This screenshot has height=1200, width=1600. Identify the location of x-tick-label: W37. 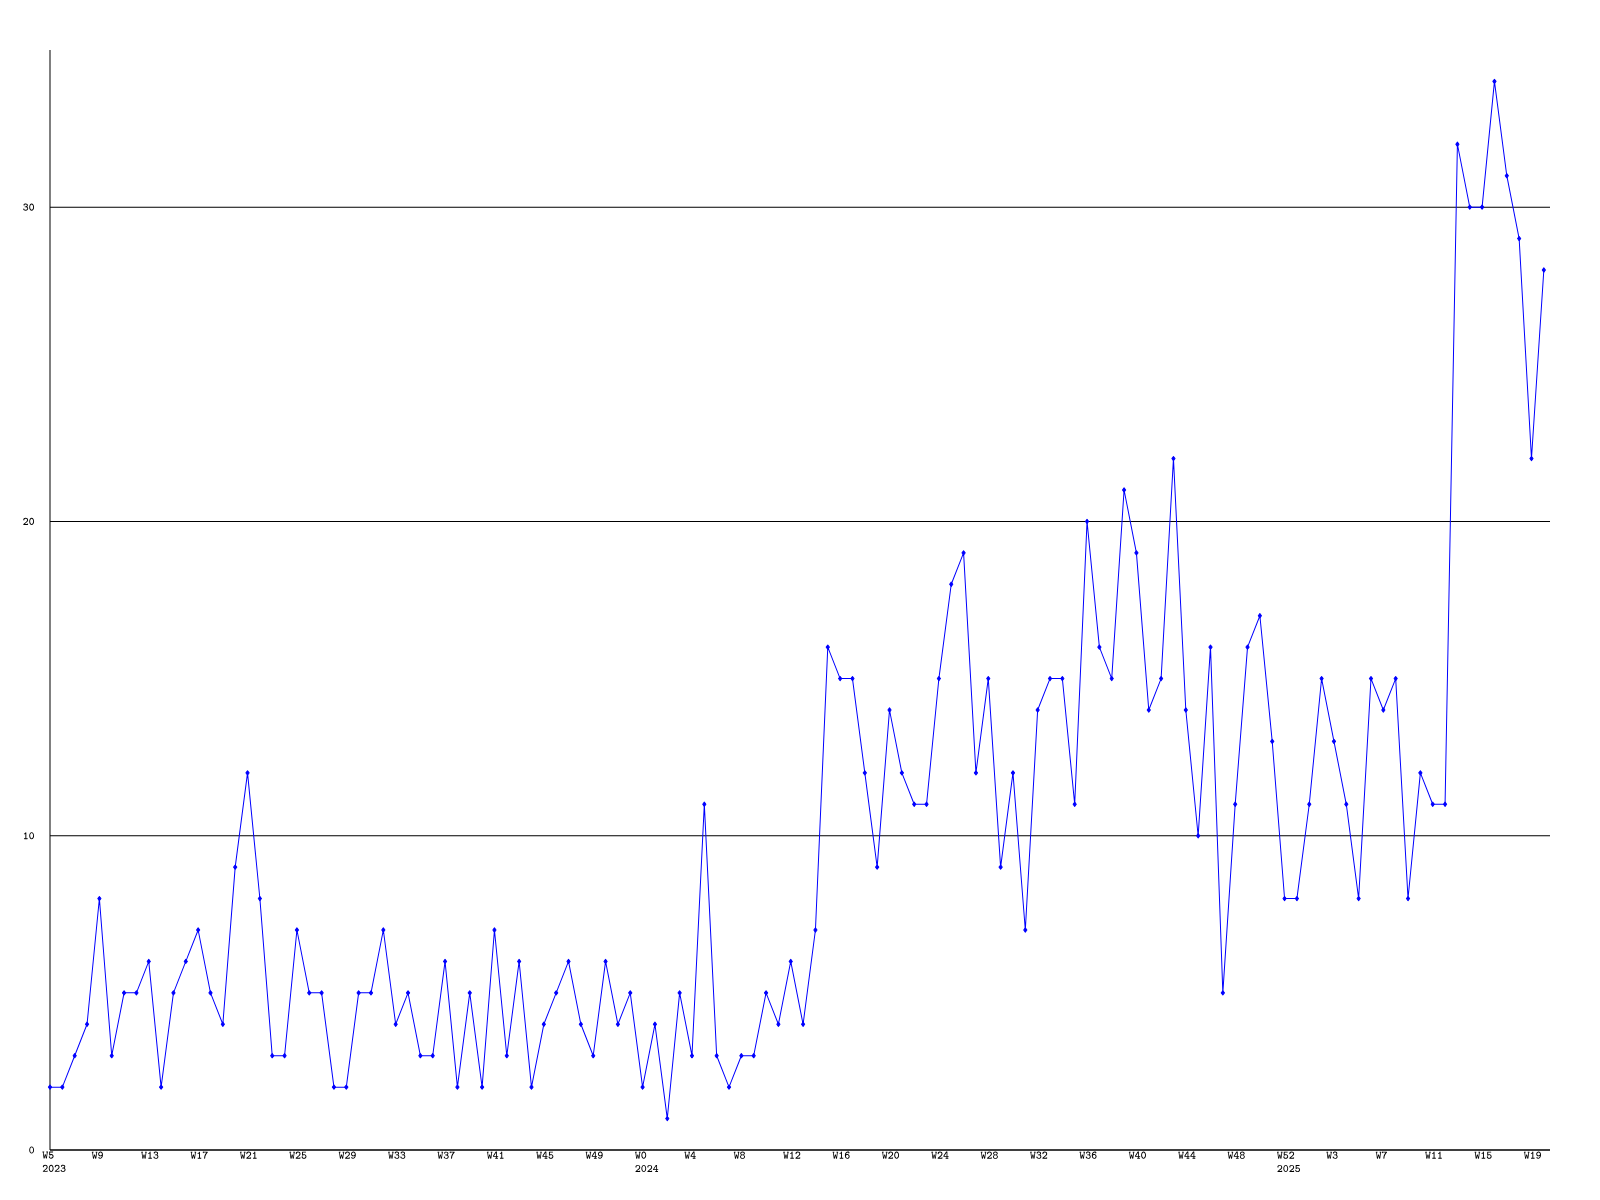
(446, 1155).